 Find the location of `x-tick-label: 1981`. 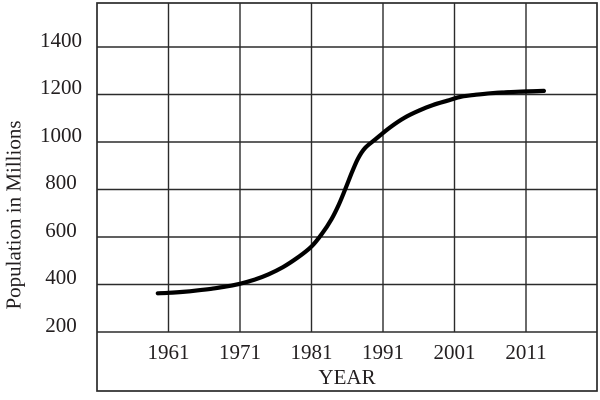

x-tick-label: 1981 is located at coordinates (311, 352).